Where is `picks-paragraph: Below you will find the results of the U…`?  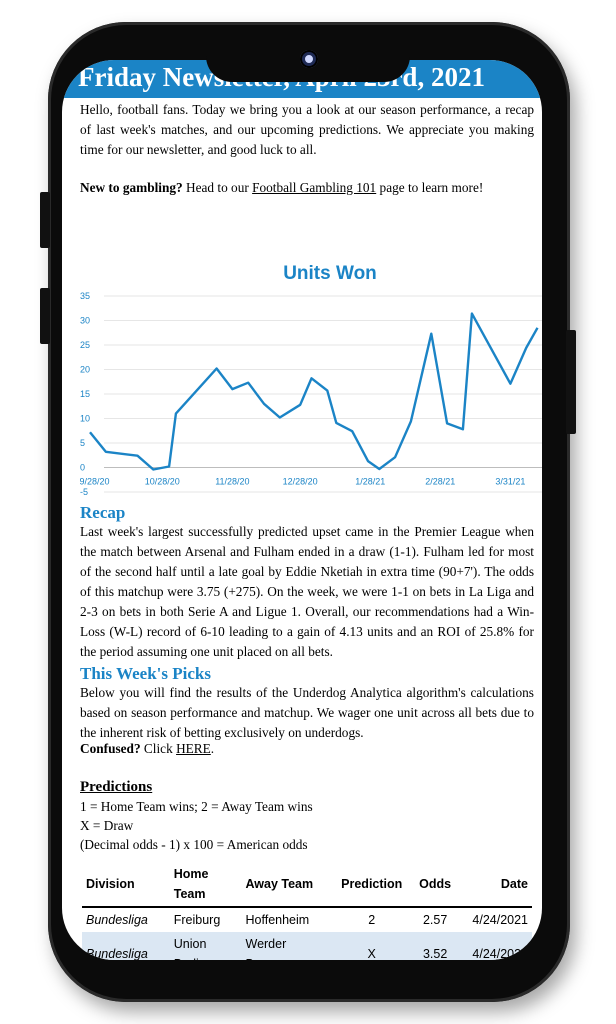 picks-paragraph: Below you will find the results of the U… is located at coordinates (307, 712).